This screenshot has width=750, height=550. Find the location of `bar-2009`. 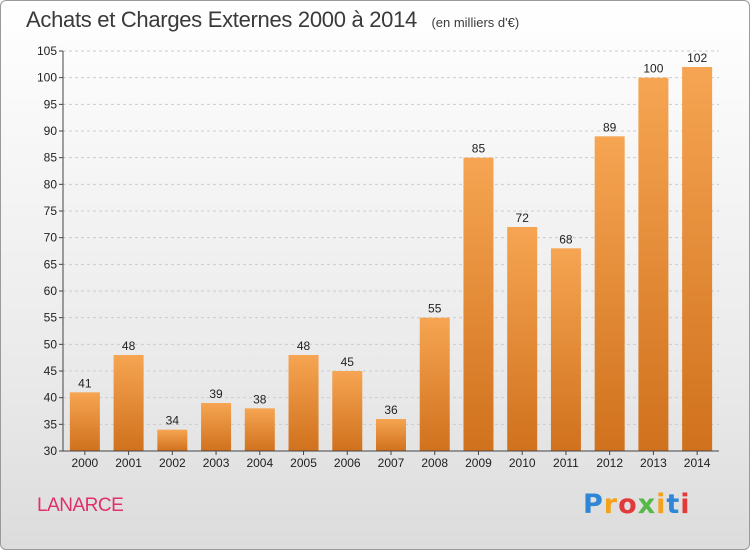

bar-2009 is located at coordinates (478, 304).